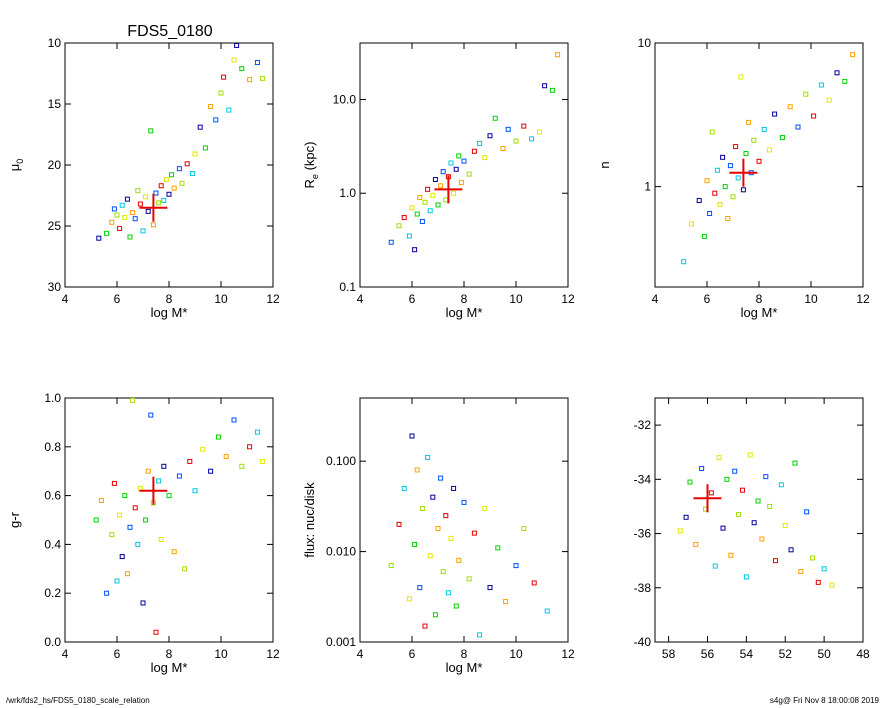  I want to click on panel-n: 4 6 8 10 12 1 10 log M* n, so click(733, 178).